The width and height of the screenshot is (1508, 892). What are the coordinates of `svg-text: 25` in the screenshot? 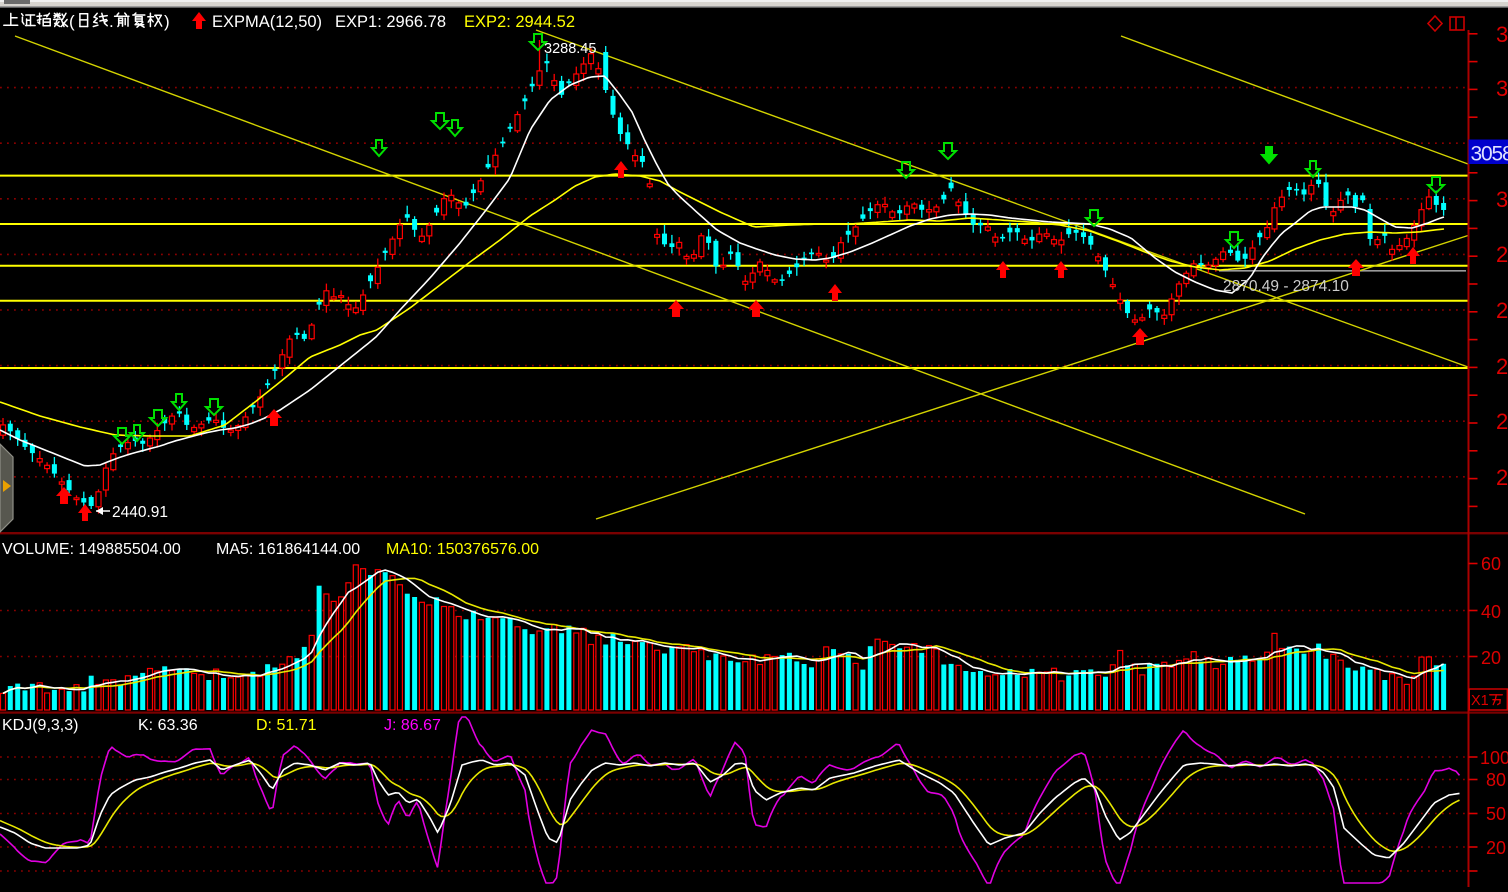 It's located at (1502, 477).